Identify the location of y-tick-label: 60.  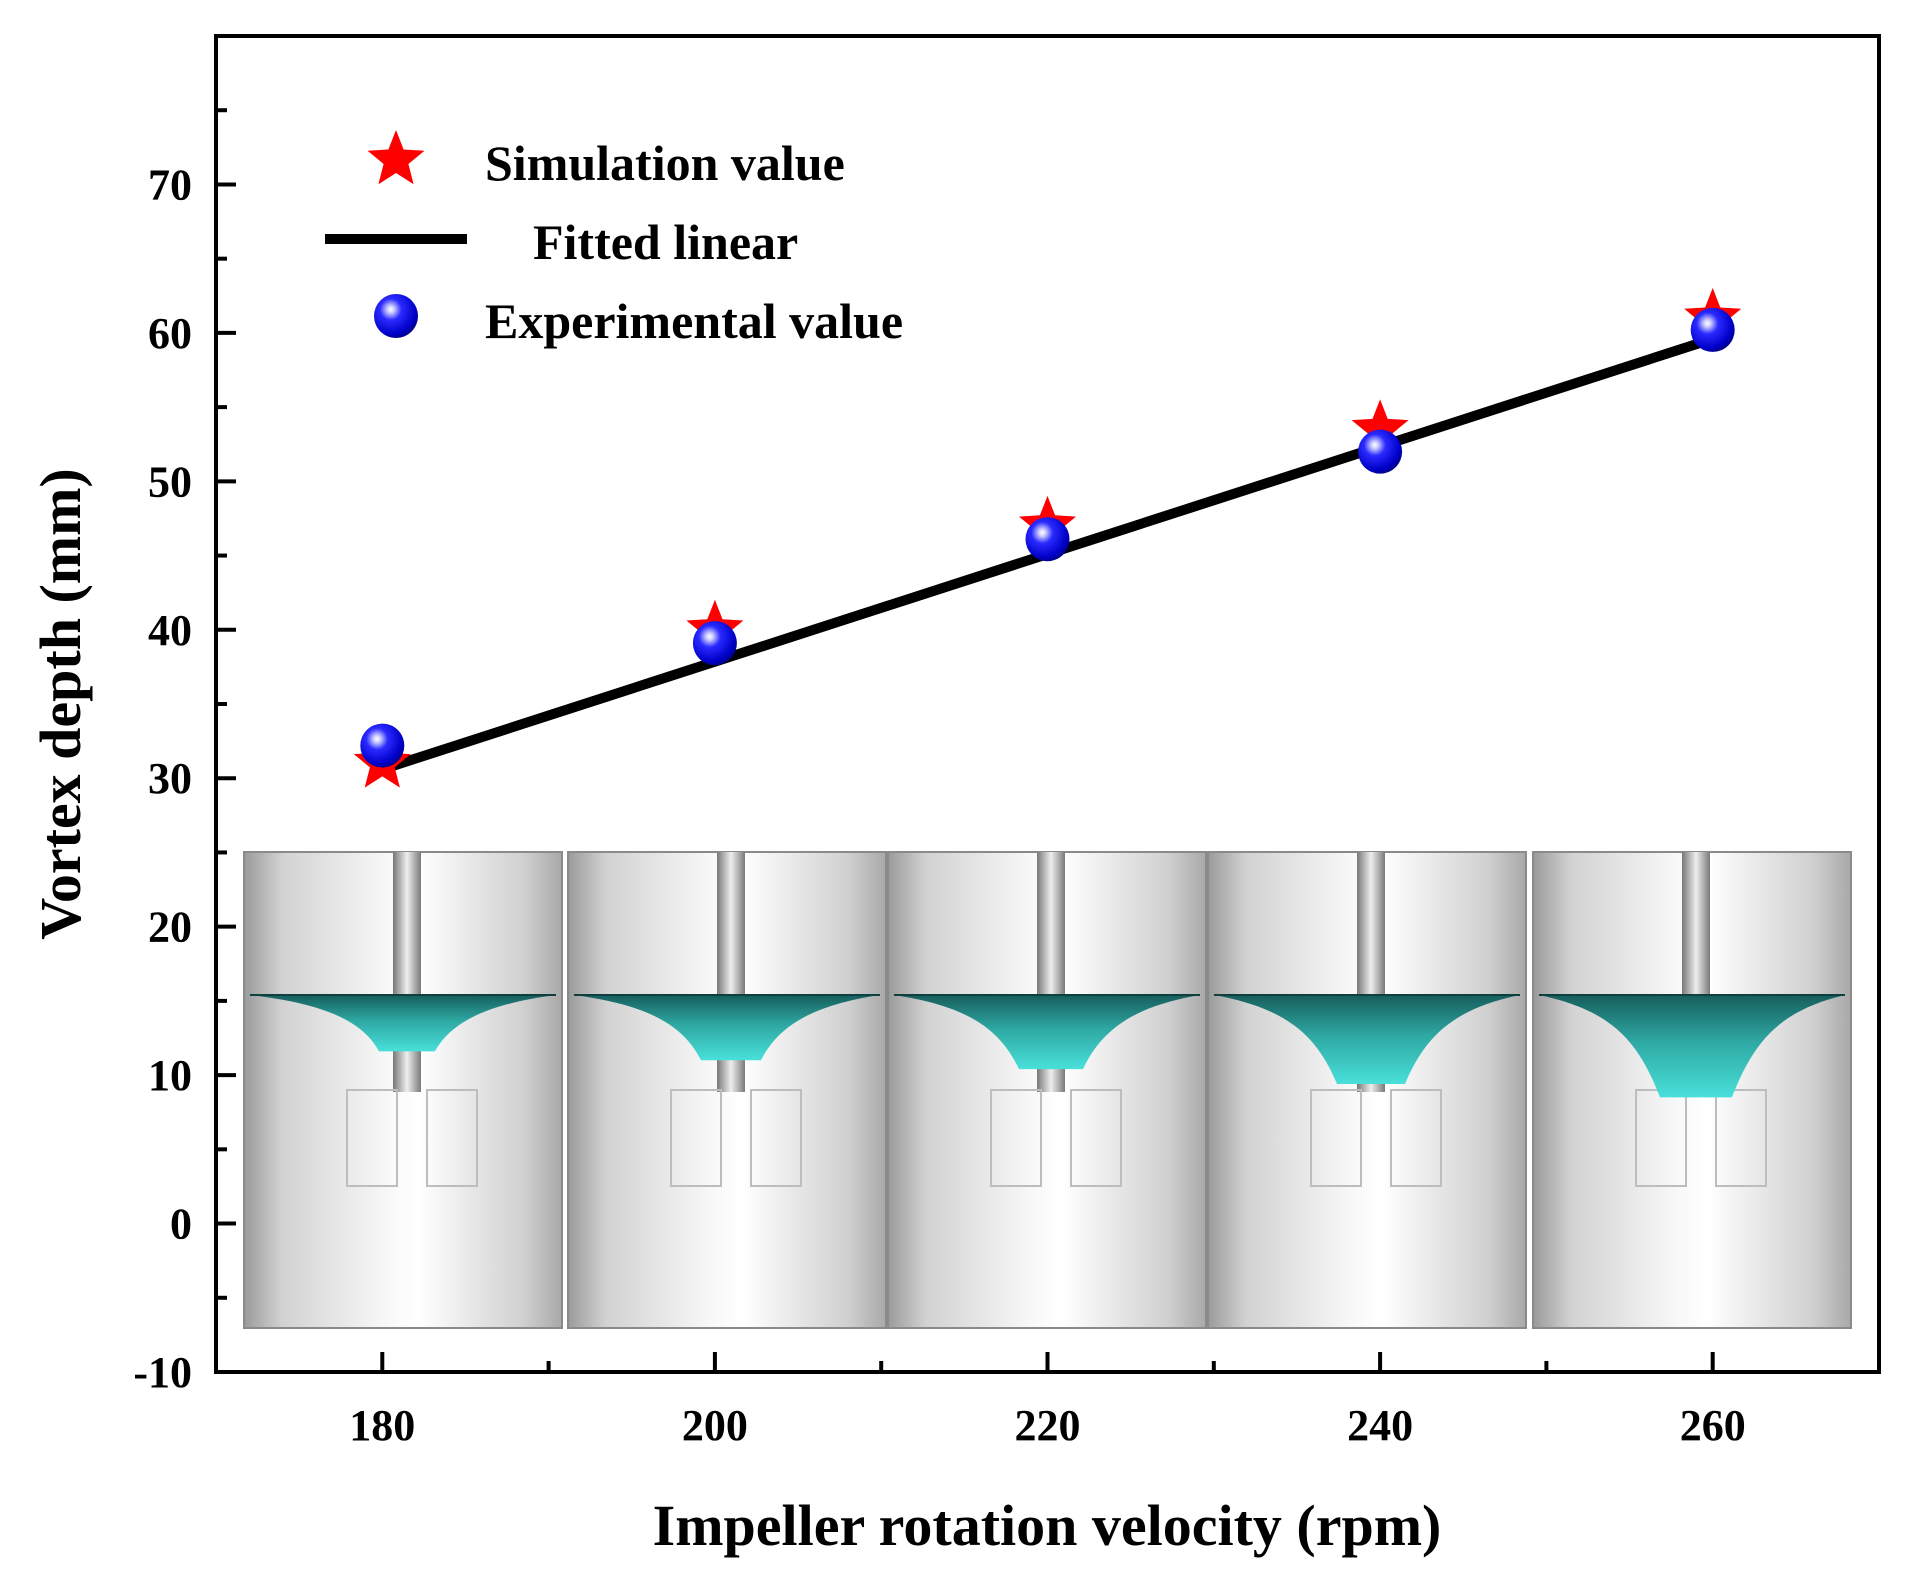
(170, 333).